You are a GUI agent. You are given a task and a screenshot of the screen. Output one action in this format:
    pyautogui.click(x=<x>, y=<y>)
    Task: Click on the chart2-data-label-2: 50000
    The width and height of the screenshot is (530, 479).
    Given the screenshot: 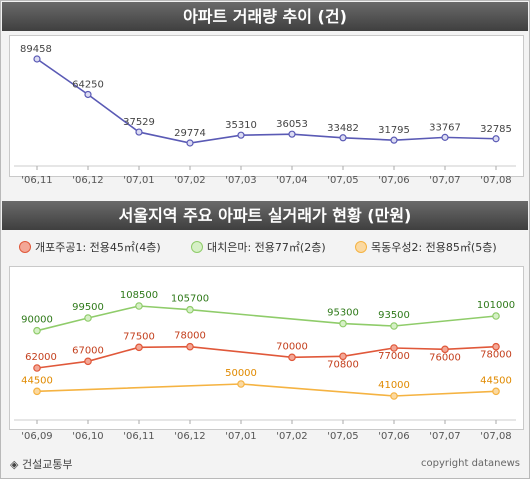 What is the action you would take?
    pyautogui.click(x=241, y=373)
    